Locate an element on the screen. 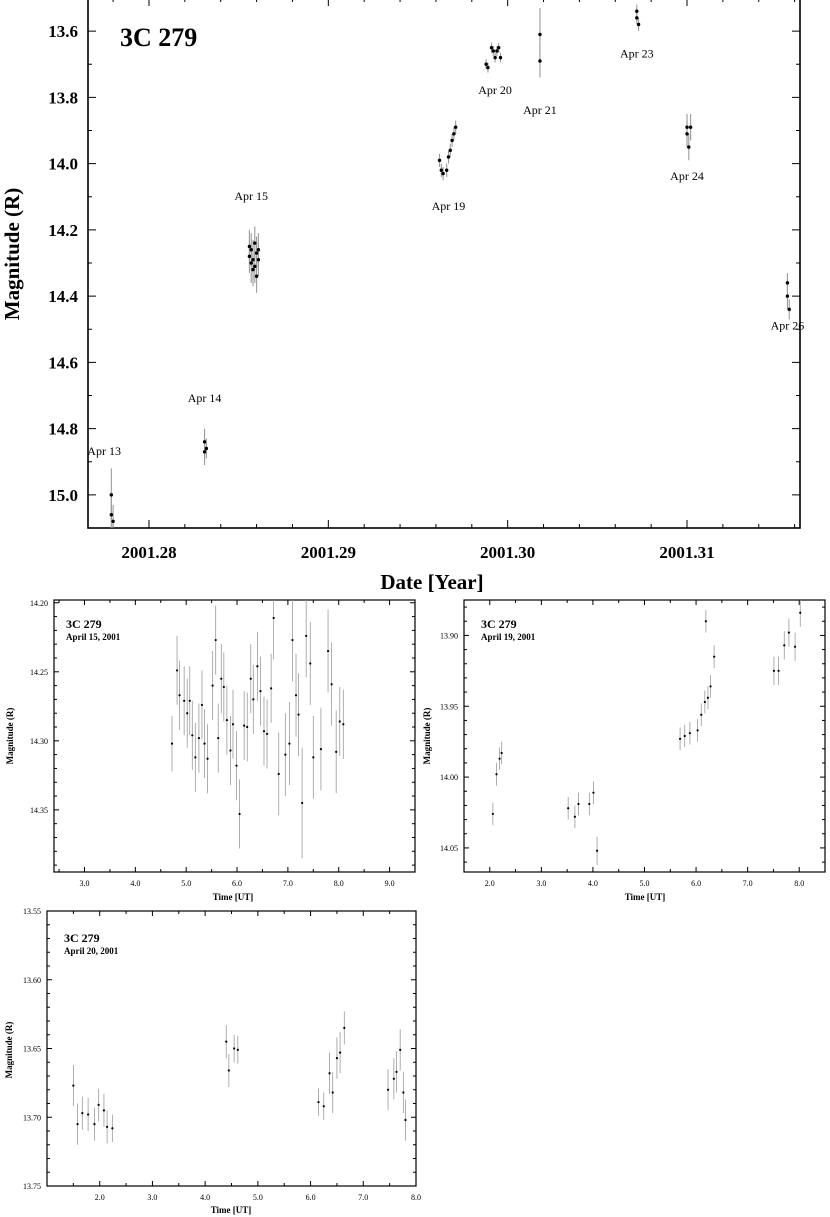 This screenshot has height=1217, width=830. apr19-xtick-label: 2.0 is located at coordinates (490, 883).